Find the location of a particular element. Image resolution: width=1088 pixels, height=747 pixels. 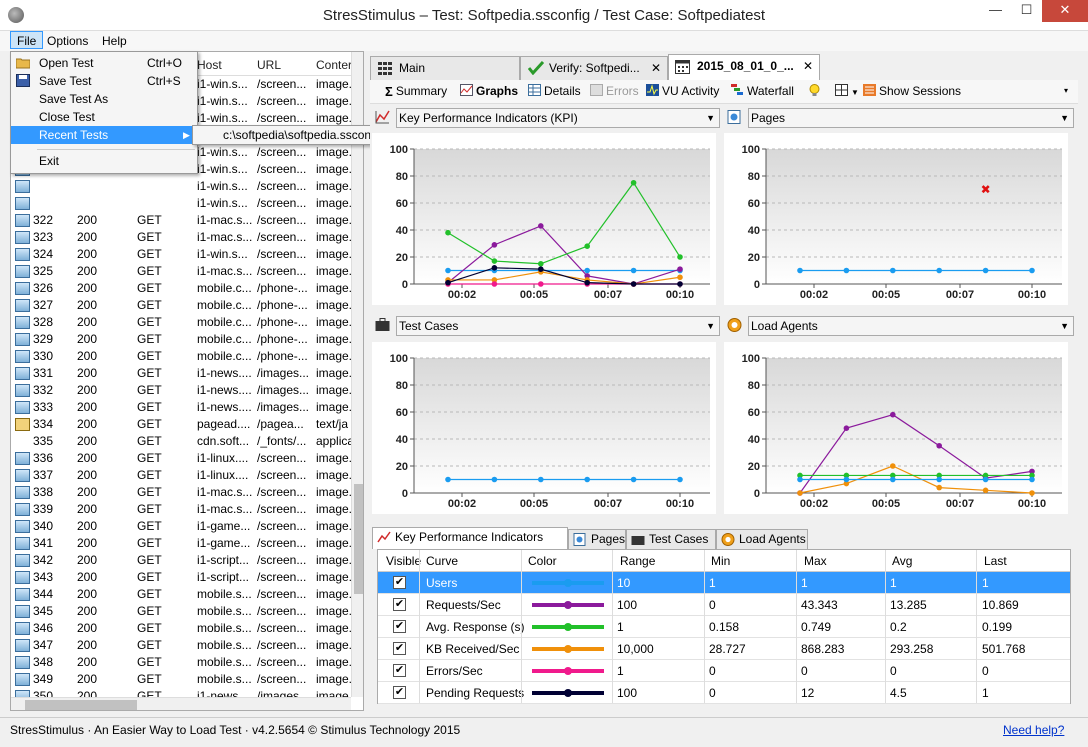

tips-button is located at coordinates (816, 91).